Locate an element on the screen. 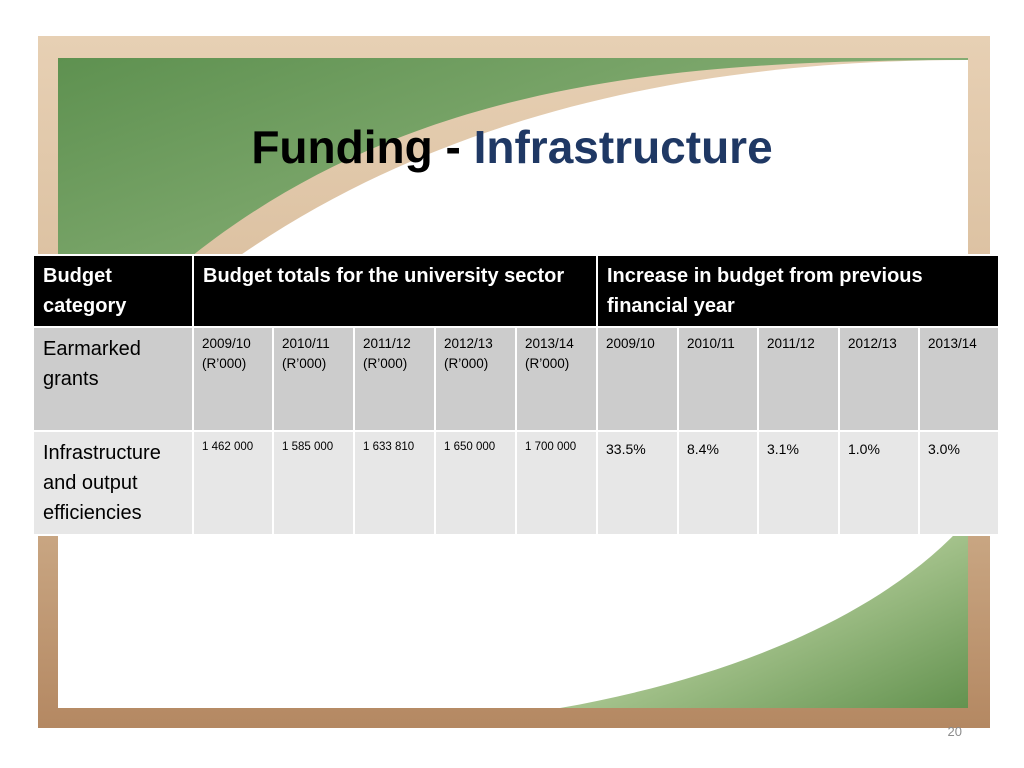  budget-total-value: 1 462 000 is located at coordinates (233, 483).